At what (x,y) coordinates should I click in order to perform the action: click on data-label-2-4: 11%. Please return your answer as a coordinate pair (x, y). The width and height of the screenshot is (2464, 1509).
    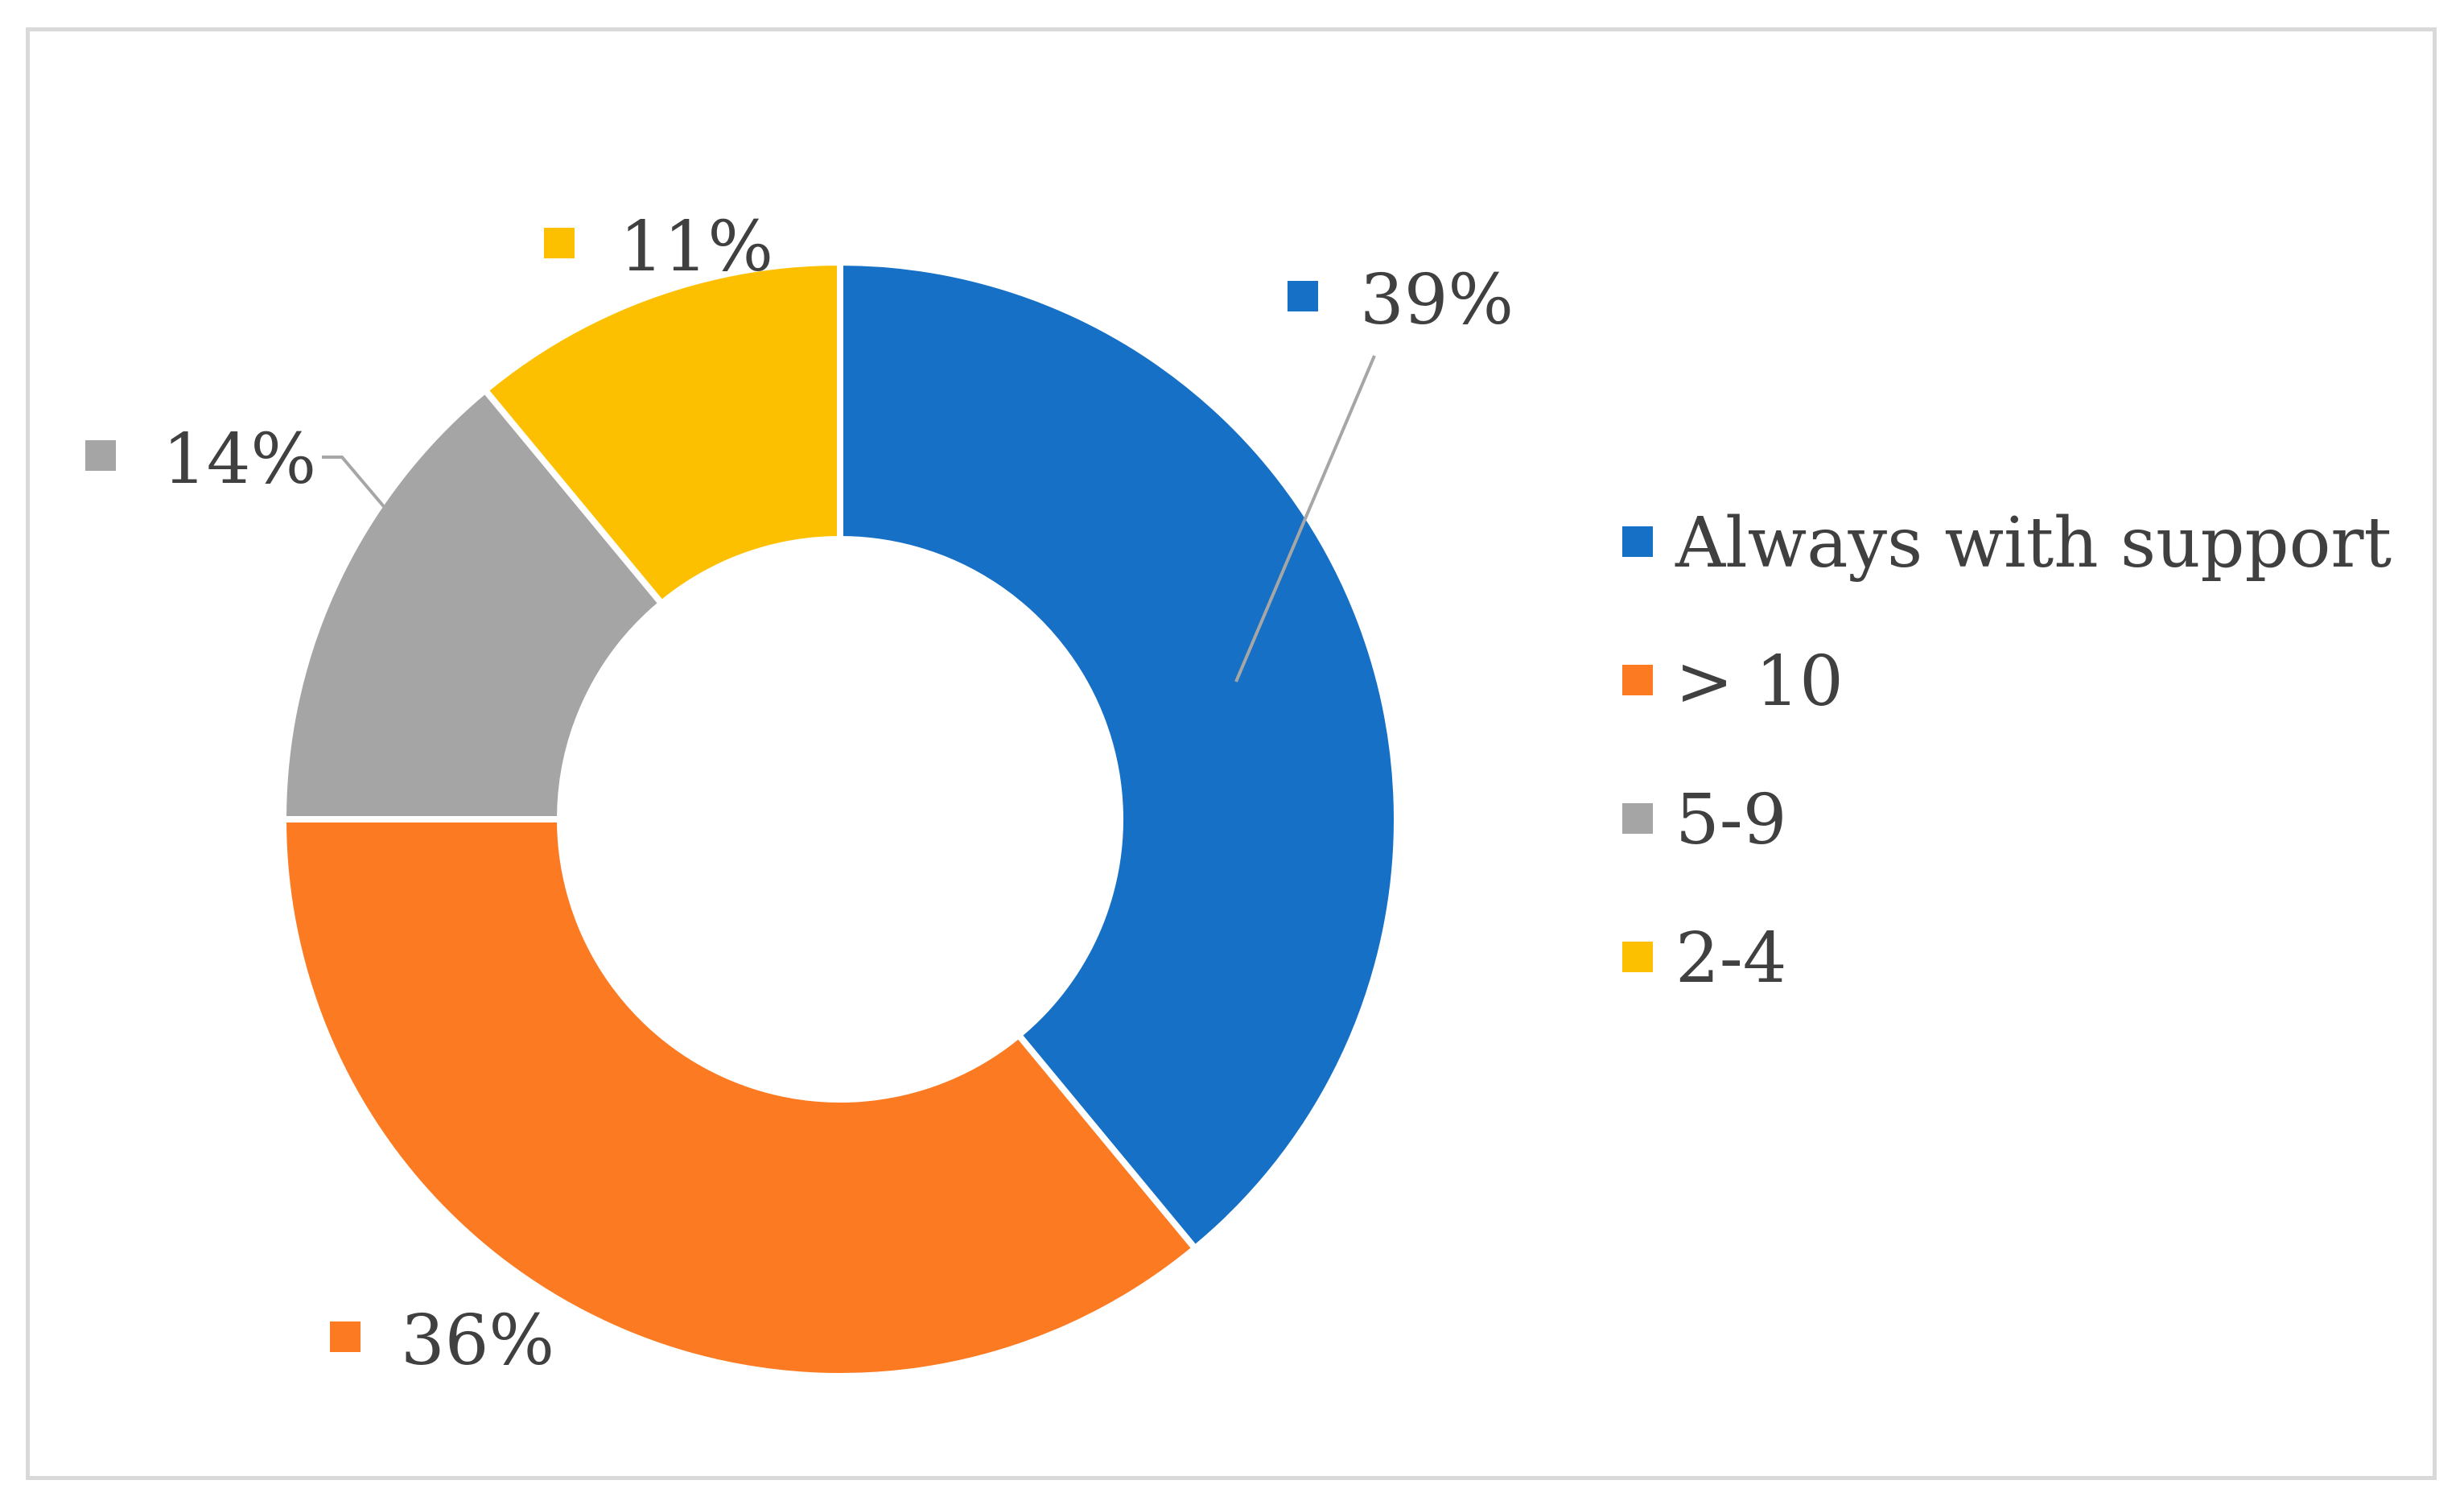
    Looking at the image, I should click on (696, 247).